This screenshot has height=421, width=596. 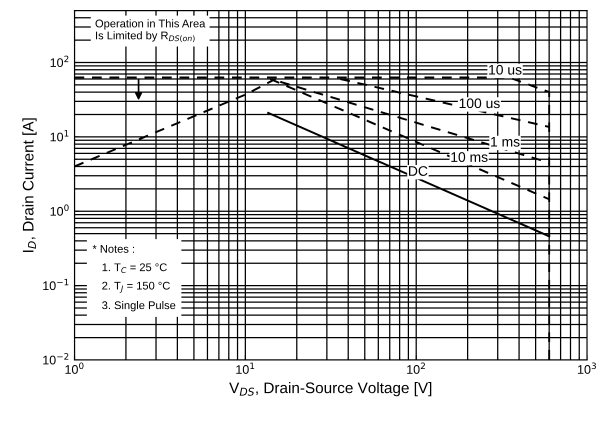 I want to click on y-tick-label: 10$^{−2}$, so click(x=55, y=359).